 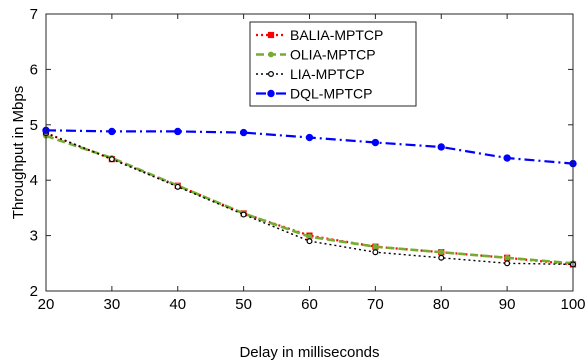 I want to click on legend-item-balia-mptcp: BALIA-MPTCP, so click(x=319, y=35).